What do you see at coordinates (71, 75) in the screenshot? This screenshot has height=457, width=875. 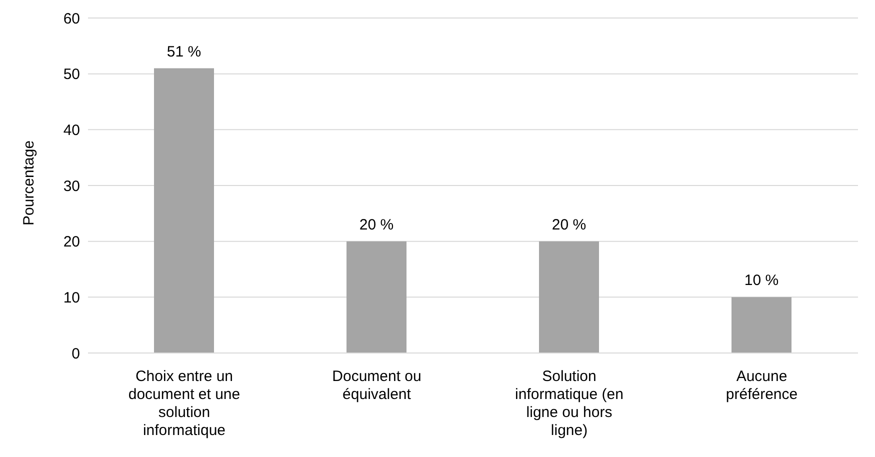 I see `y-tick-label: 50` at bounding box center [71, 75].